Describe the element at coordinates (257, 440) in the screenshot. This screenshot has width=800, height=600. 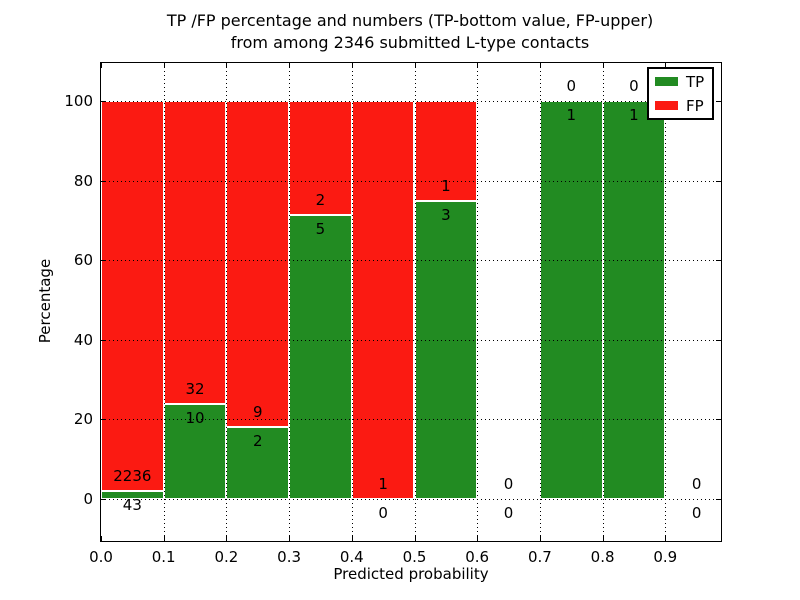
I see `tp-count-label: 2` at that location.